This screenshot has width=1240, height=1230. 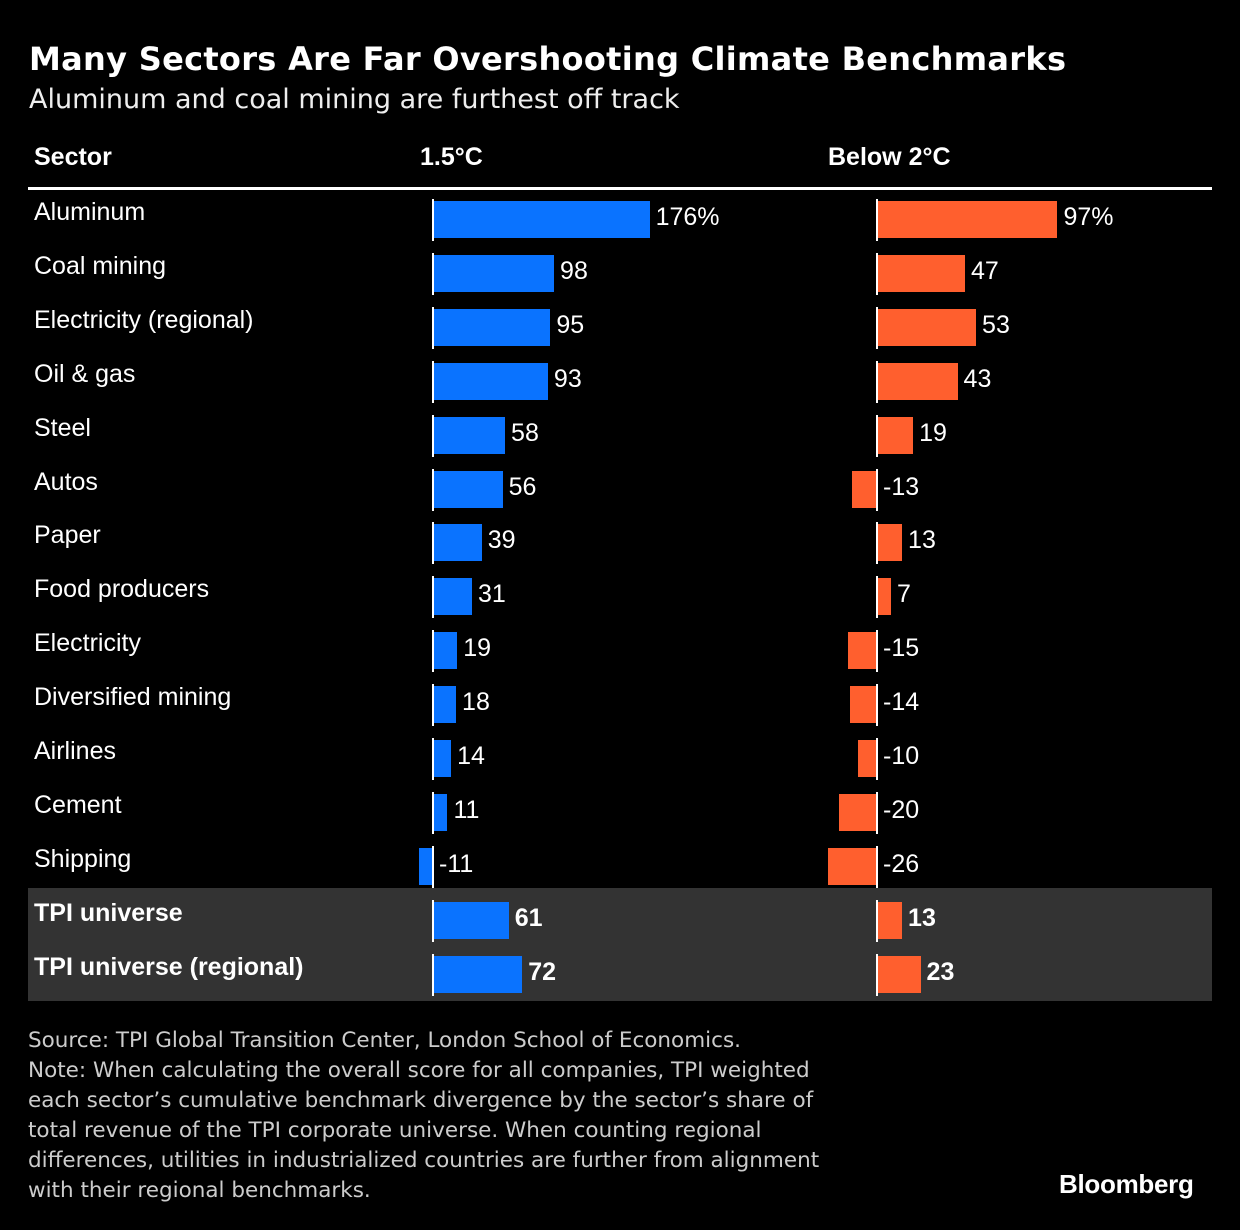 I want to click on tpi-highlight-box, so click(x=620, y=944).